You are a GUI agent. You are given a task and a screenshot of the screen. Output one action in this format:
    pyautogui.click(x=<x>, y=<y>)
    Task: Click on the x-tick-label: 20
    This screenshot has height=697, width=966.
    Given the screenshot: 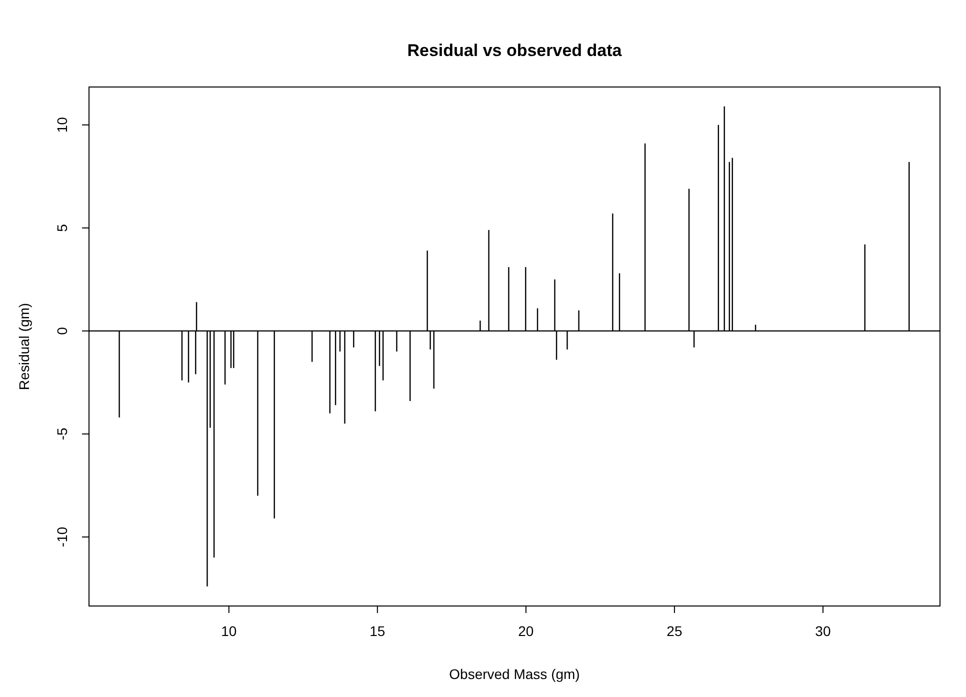 What is the action you would take?
    pyautogui.click(x=526, y=631)
    